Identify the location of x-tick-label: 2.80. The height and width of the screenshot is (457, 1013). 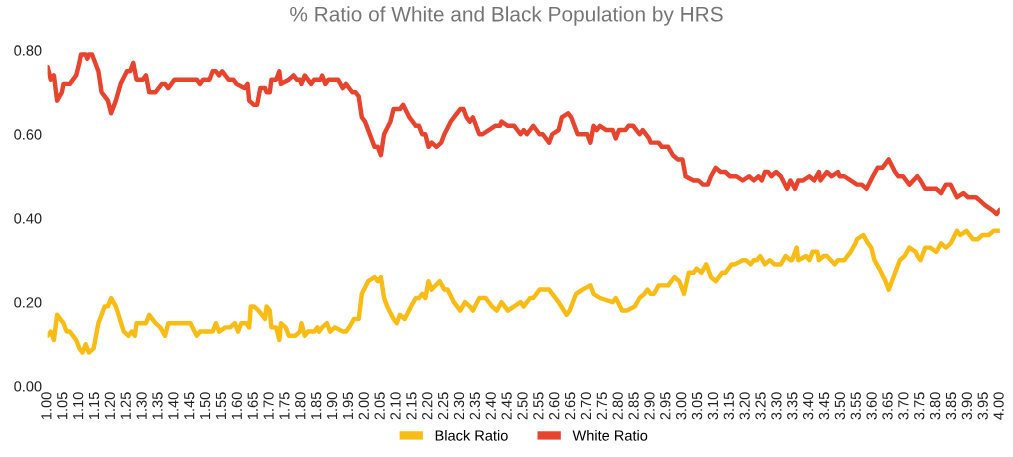
(617, 406).